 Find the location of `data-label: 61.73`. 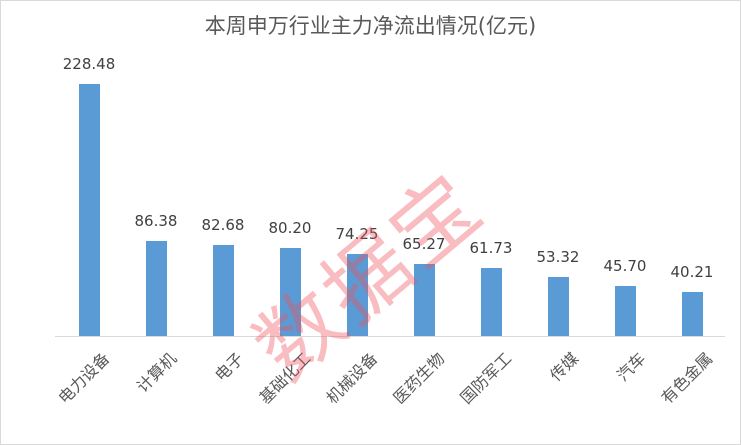

data-label: 61.73 is located at coordinates (491, 247).